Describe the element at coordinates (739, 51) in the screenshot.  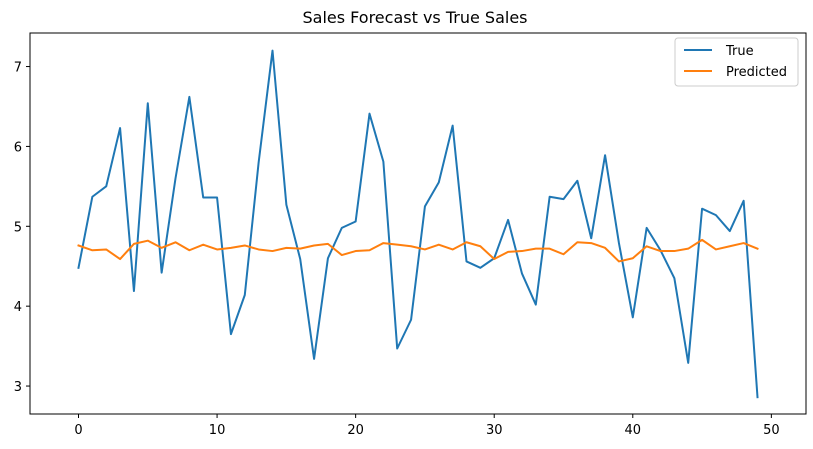
I see `legend-label-true: True` at that location.